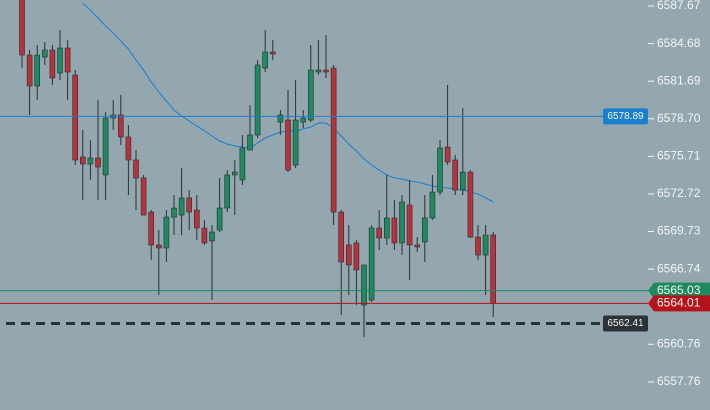  I want to click on y-tick-label: 6581.69, so click(679, 80).